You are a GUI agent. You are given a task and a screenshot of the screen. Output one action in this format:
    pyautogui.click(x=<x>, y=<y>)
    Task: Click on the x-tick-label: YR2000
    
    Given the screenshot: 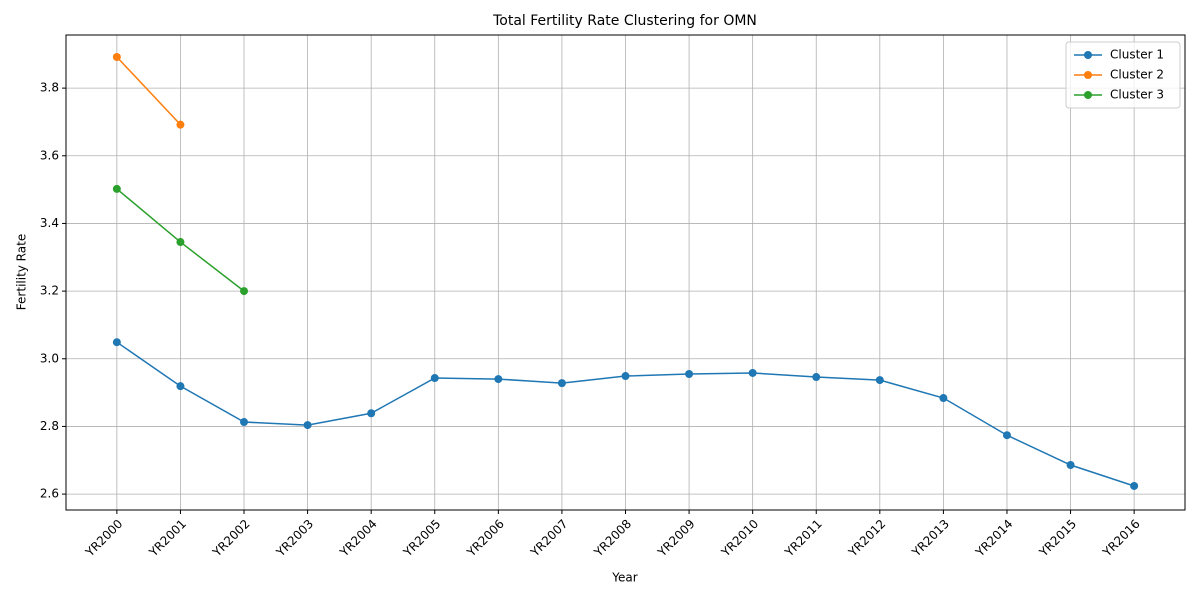 What is the action you would take?
    pyautogui.click(x=103, y=538)
    